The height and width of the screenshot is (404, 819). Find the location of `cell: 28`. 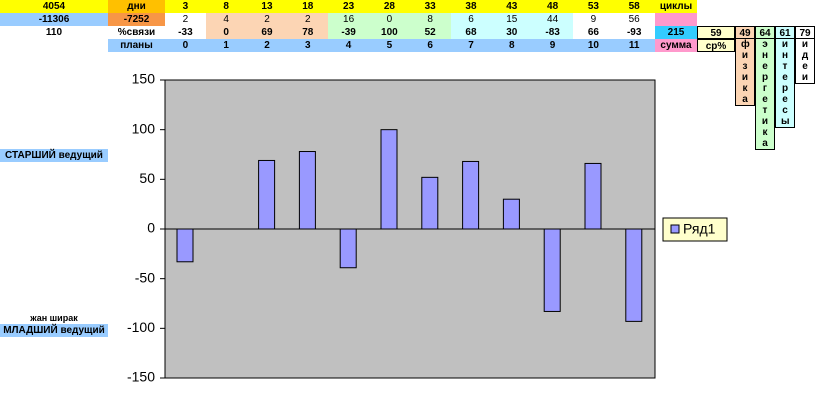

cell: 28 is located at coordinates (389, 6).